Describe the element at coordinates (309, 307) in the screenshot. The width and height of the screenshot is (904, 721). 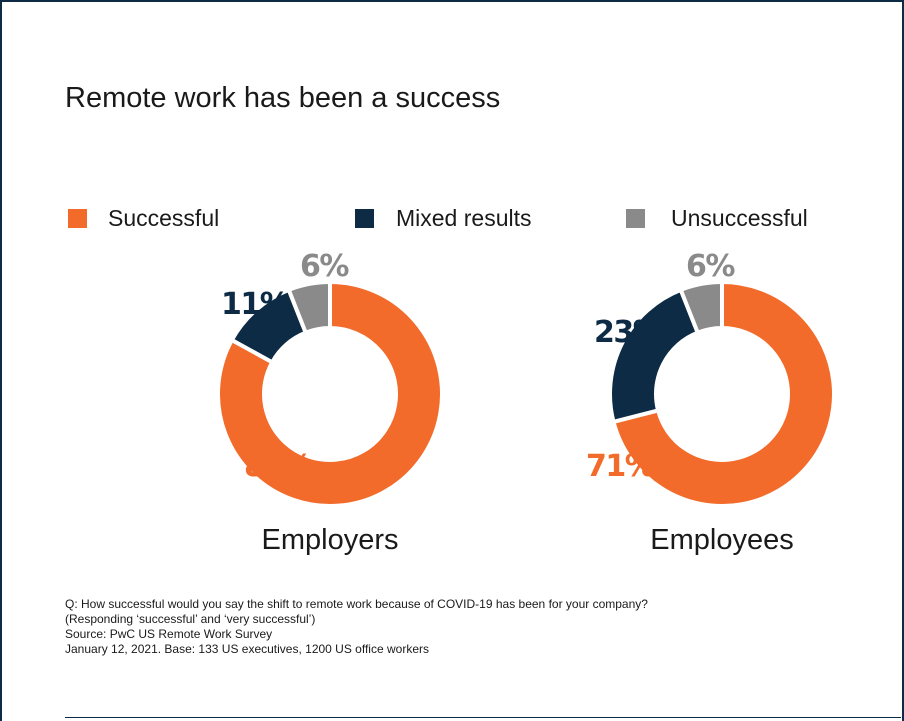
I see `donut-slice-employers-unsuccessful` at that location.